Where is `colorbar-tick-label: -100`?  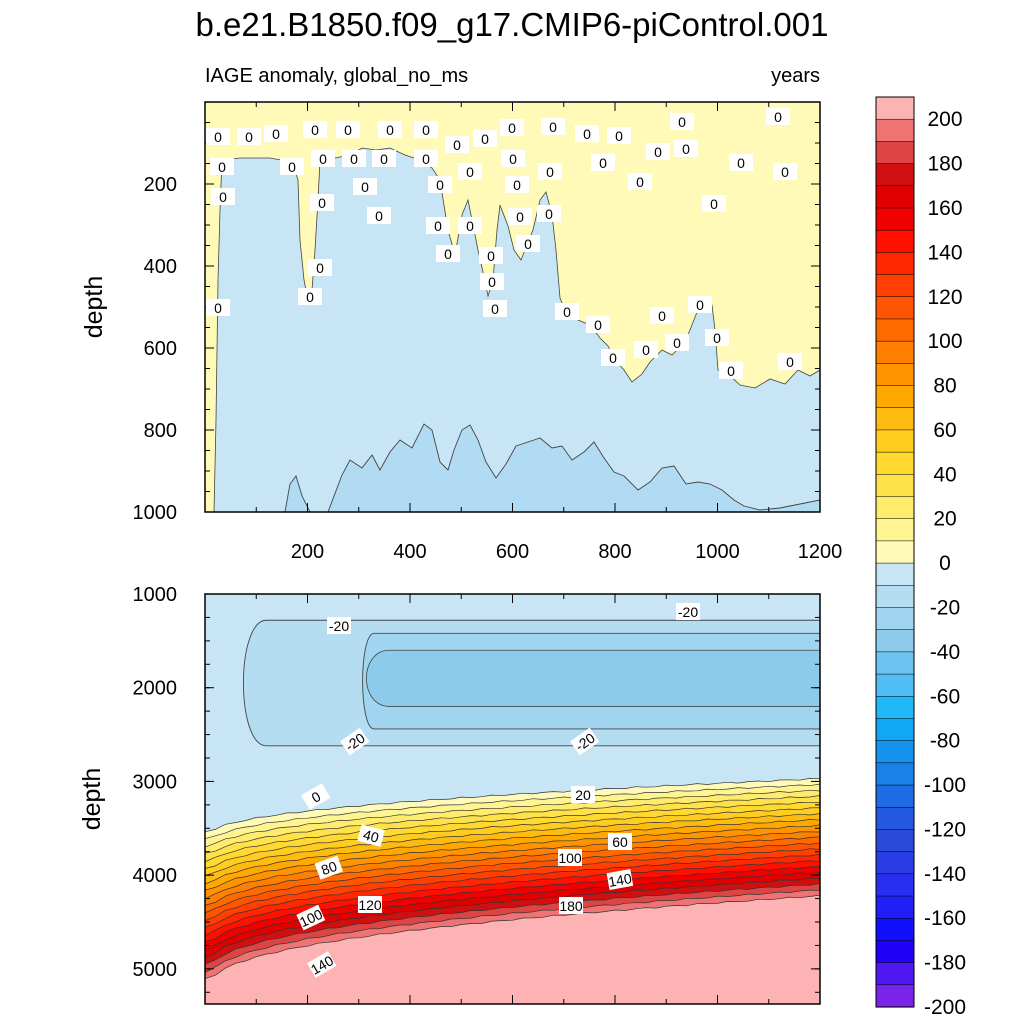 colorbar-tick-label: -100 is located at coordinates (945, 785).